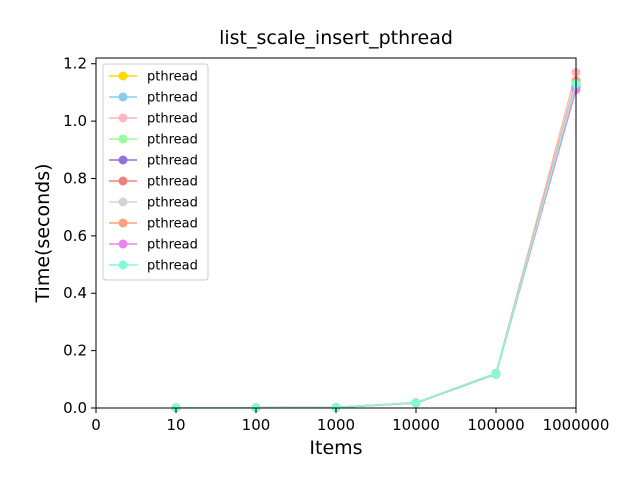  I want to click on x-tick-label: 1000000, so click(576, 425).